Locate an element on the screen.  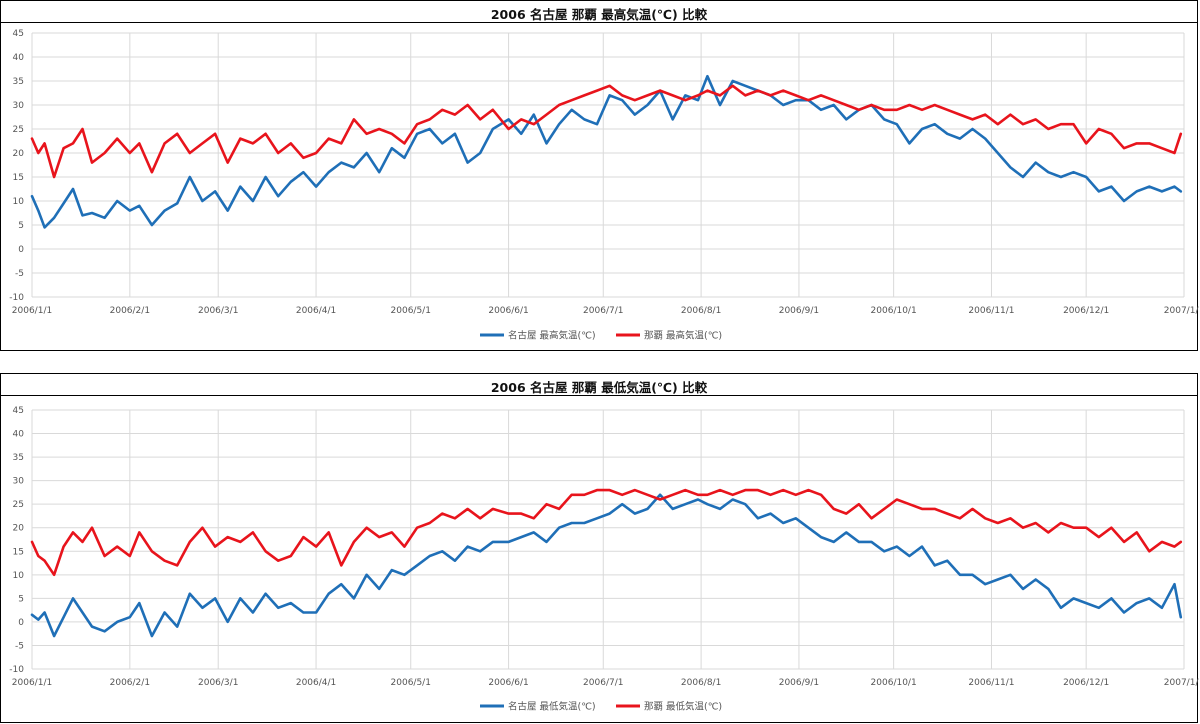
chart-title: 2006 名古屋 那覇 最低気温(℃) 比較 is located at coordinates (599, 387).